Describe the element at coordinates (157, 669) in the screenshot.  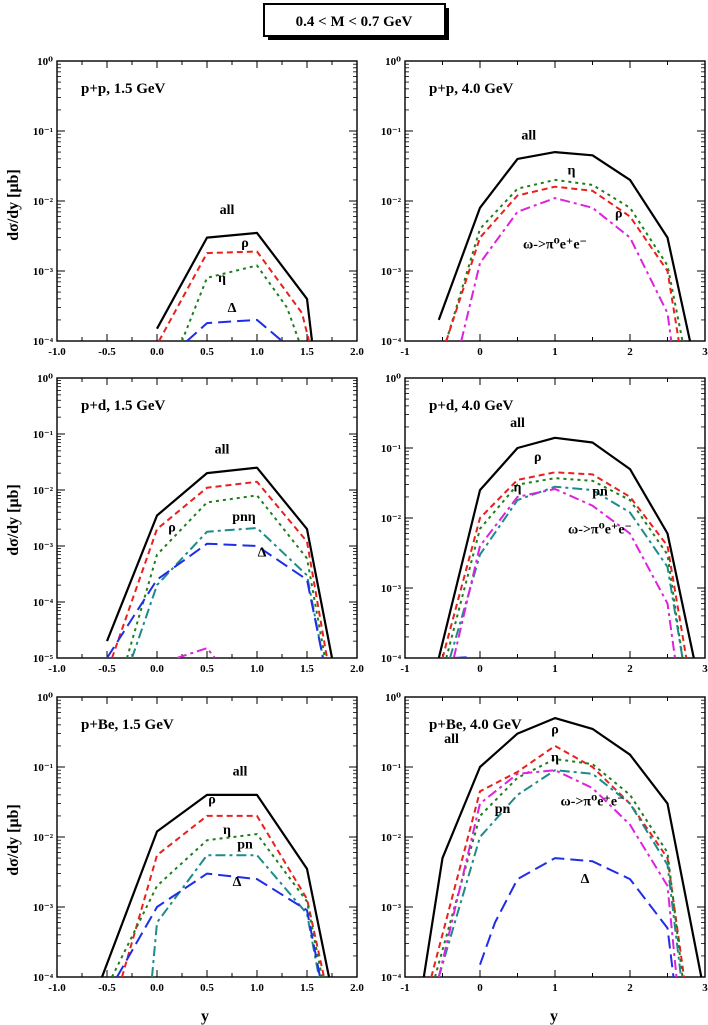
I see `x-tick-label: 0.0` at that location.